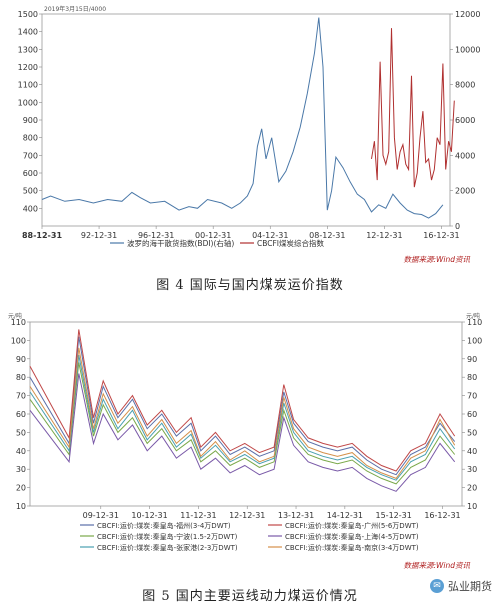  What do you see at coordinates (472, 414) in the screenshot?
I see `y-right-tick-label: 60` at bounding box center [472, 414].